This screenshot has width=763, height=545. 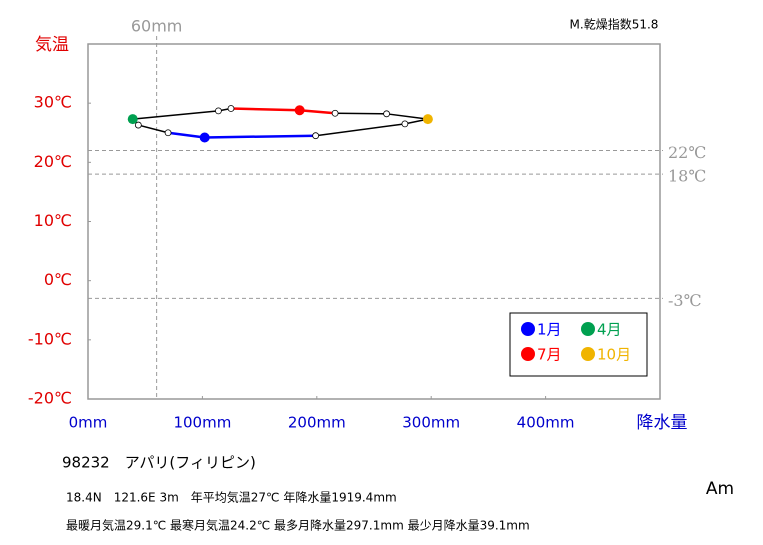 I want to click on reference-label: 60mm, so click(x=157, y=26).